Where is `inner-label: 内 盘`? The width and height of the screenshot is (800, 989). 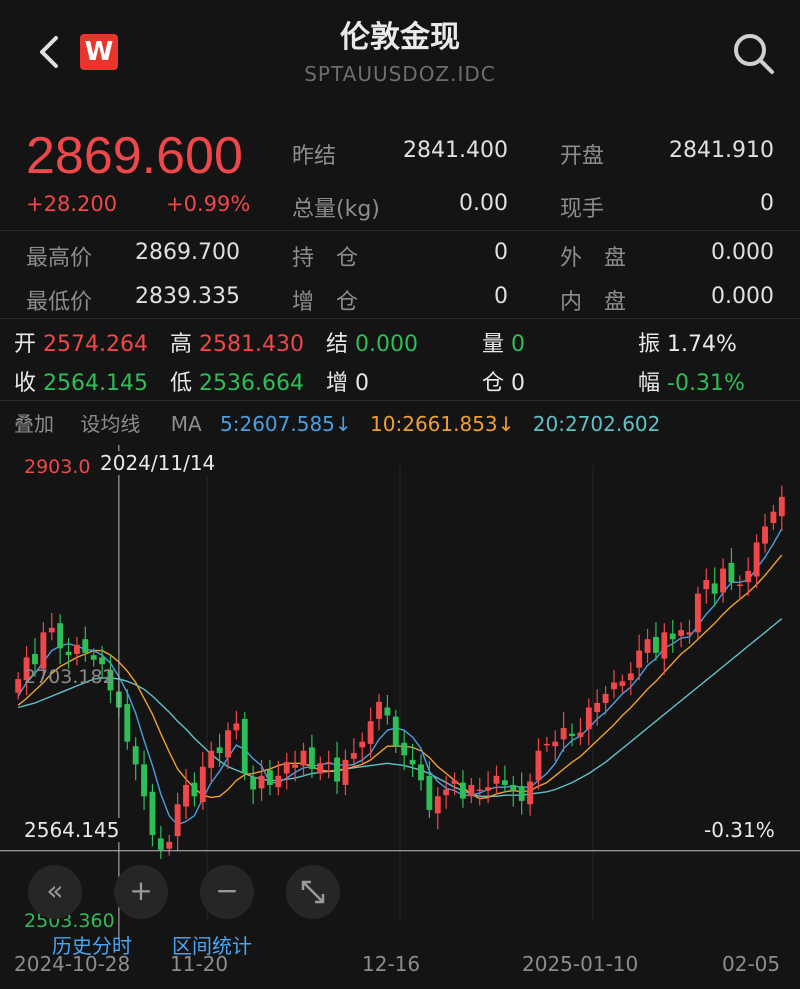
inner-label: 内 盘 is located at coordinates (593, 302).